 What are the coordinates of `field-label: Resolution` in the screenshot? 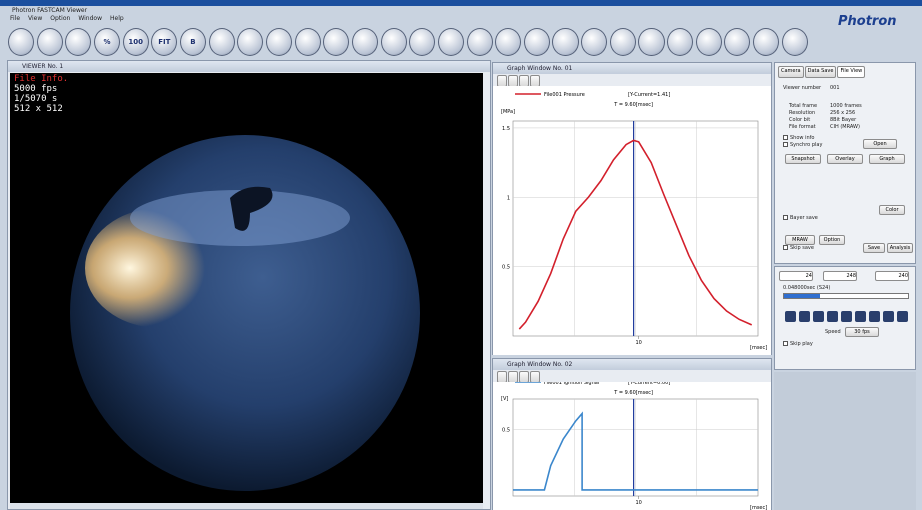 It's located at (802, 113).